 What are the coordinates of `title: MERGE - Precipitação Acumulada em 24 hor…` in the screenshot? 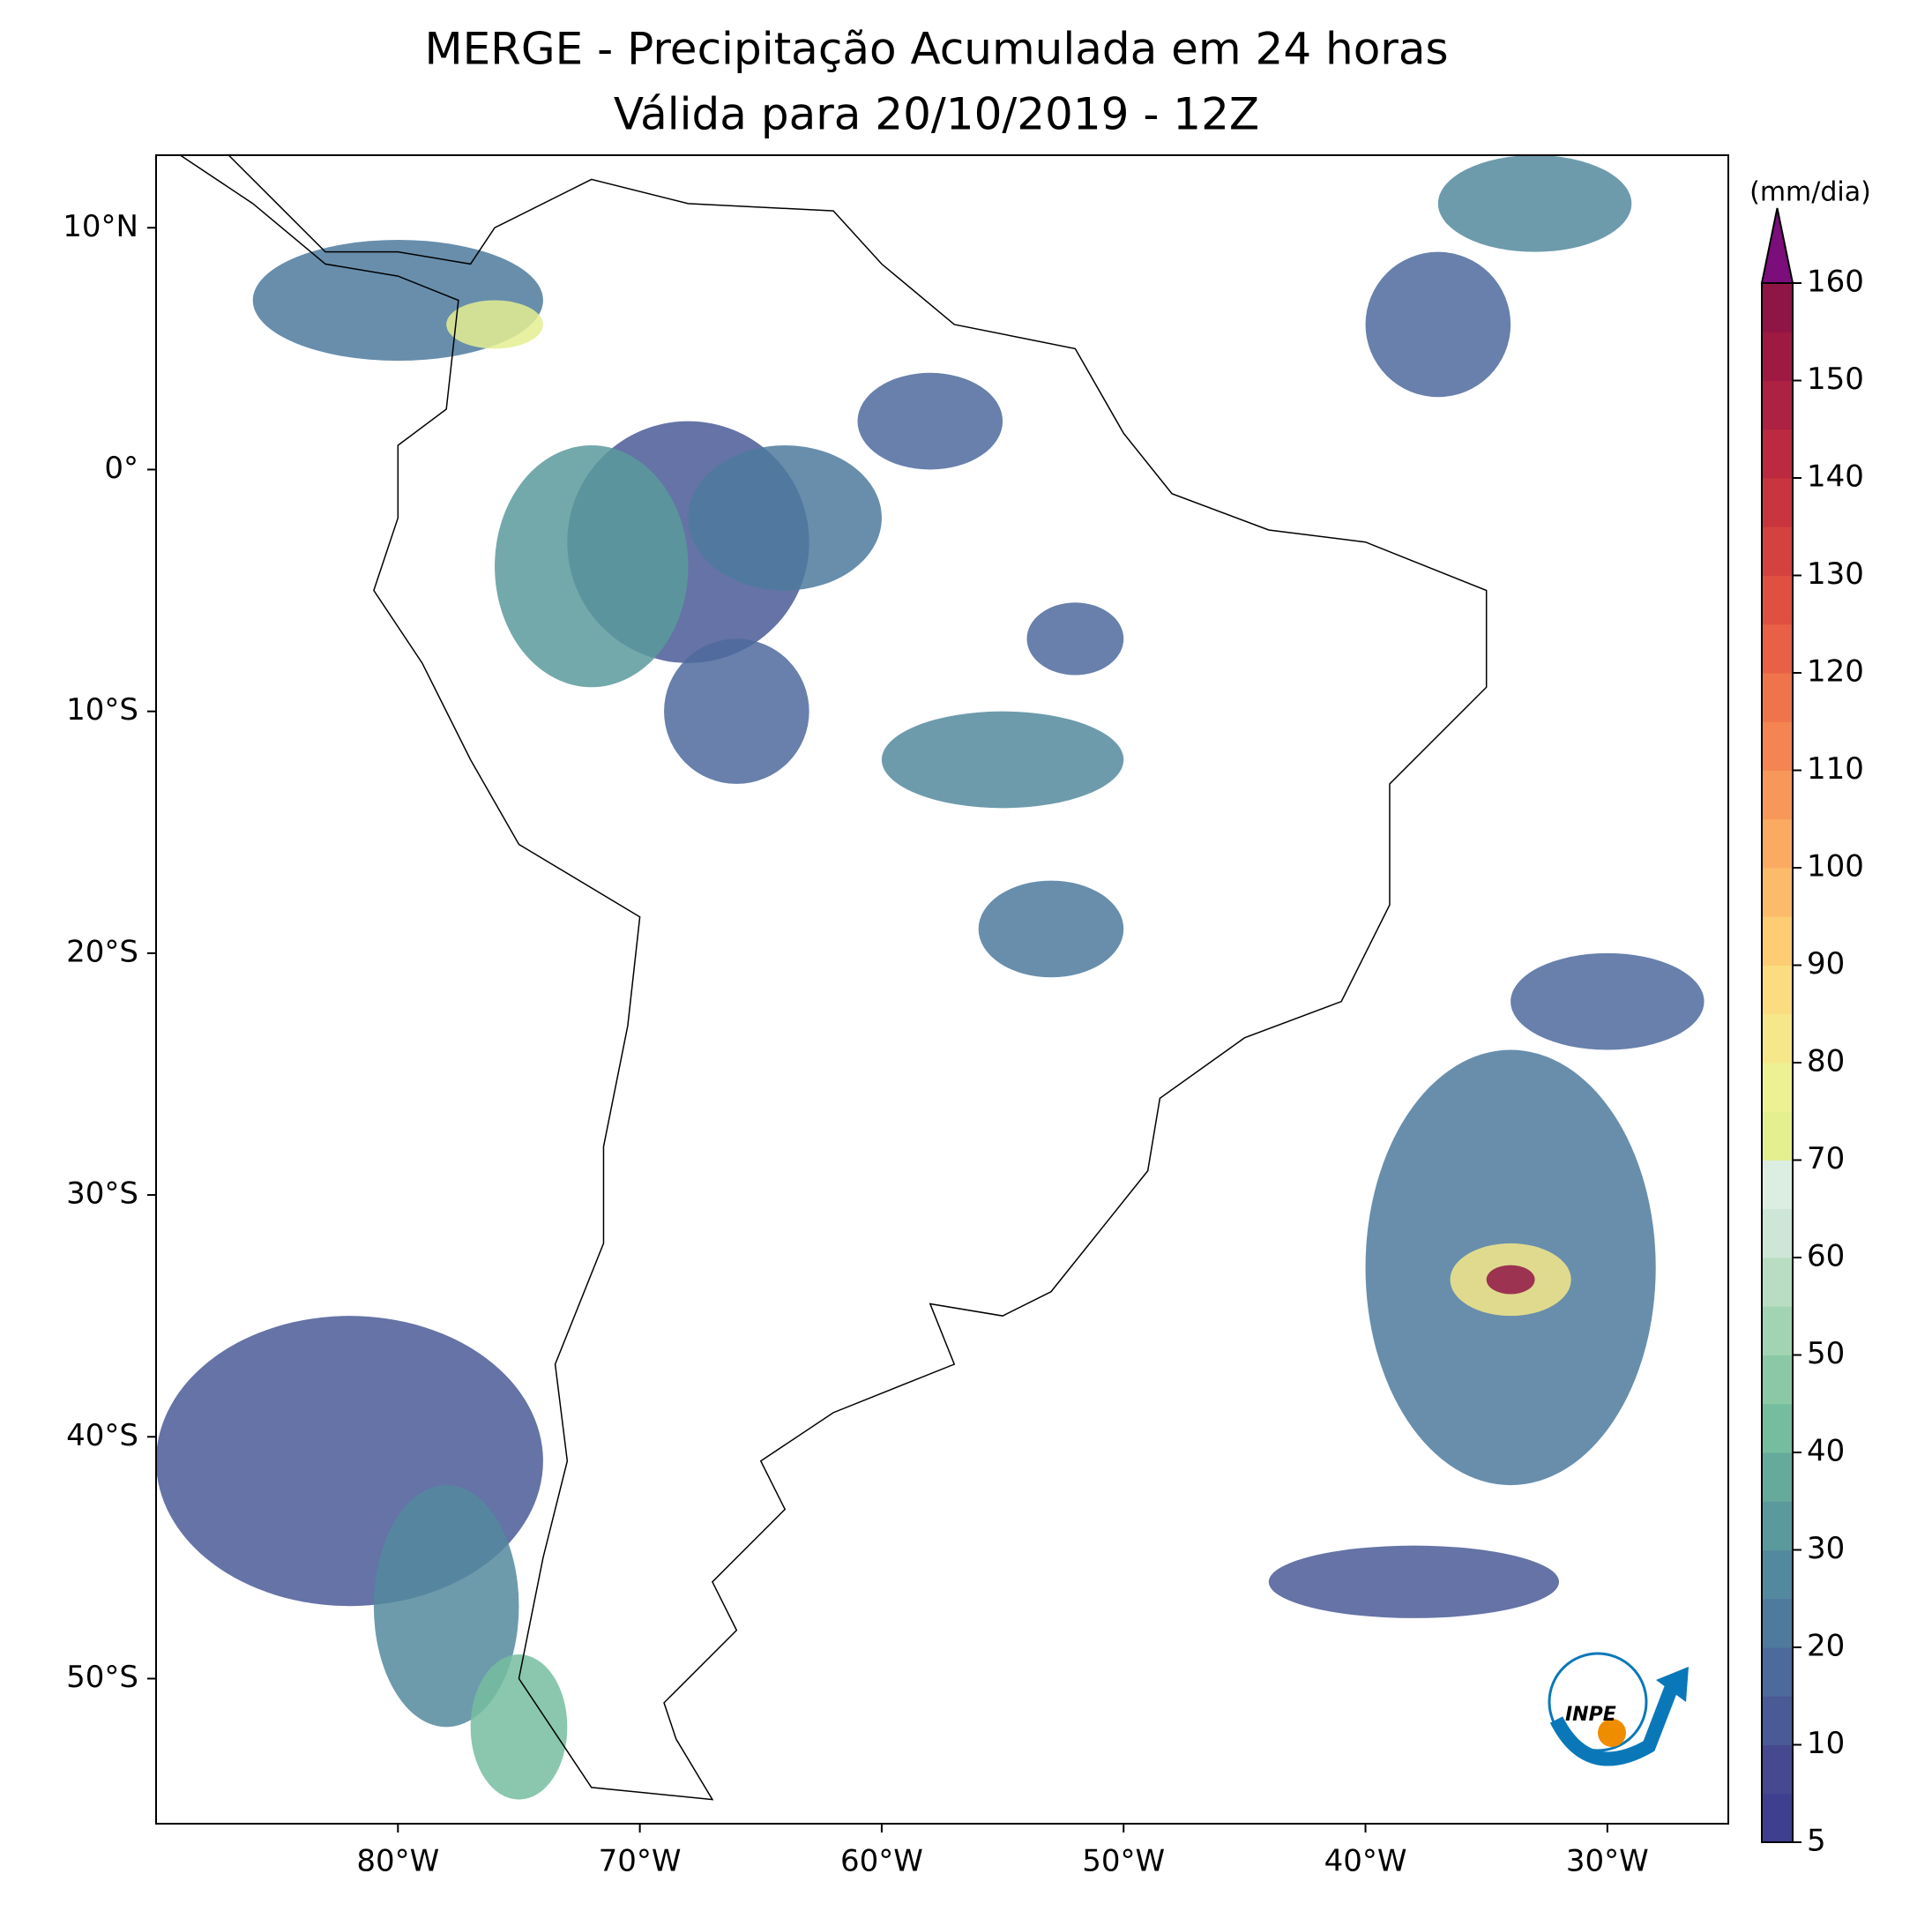 It's located at (936, 49).